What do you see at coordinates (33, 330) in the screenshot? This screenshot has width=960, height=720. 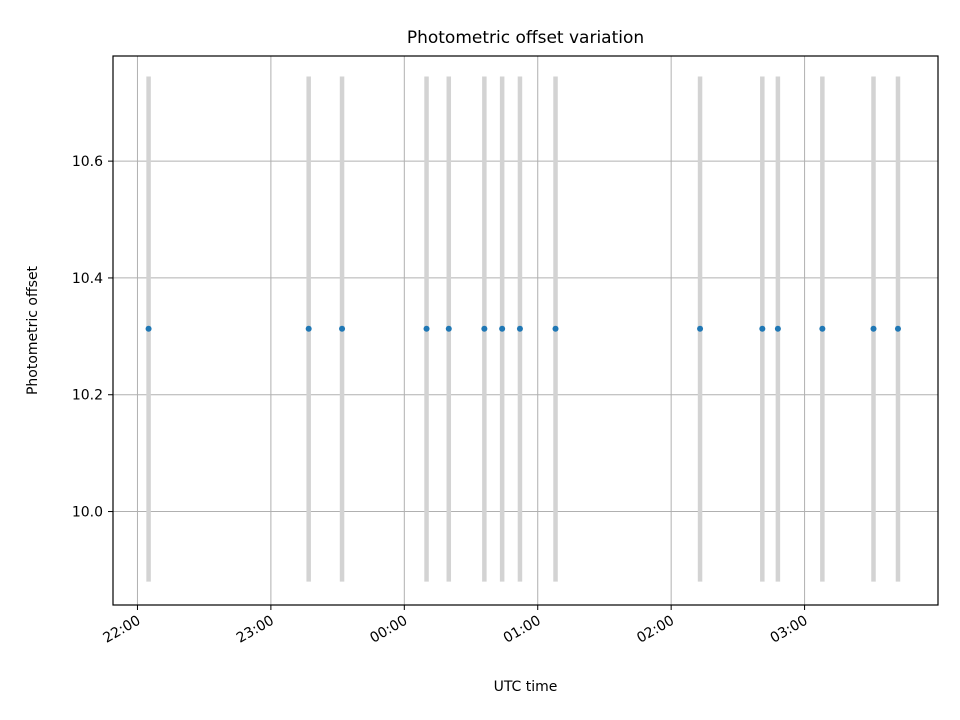 I see `y-axis-label: Photometric offset` at bounding box center [33, 330].